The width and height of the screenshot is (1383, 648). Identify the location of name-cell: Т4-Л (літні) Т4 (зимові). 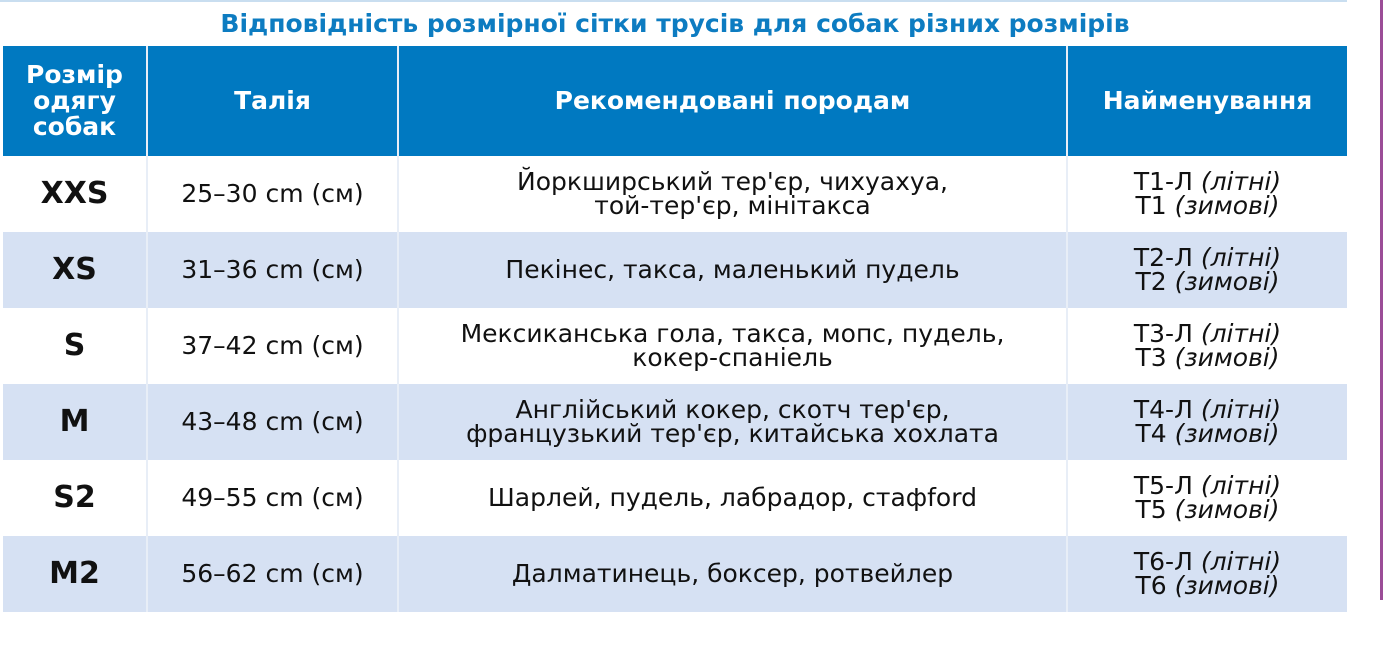
(1206, 422).